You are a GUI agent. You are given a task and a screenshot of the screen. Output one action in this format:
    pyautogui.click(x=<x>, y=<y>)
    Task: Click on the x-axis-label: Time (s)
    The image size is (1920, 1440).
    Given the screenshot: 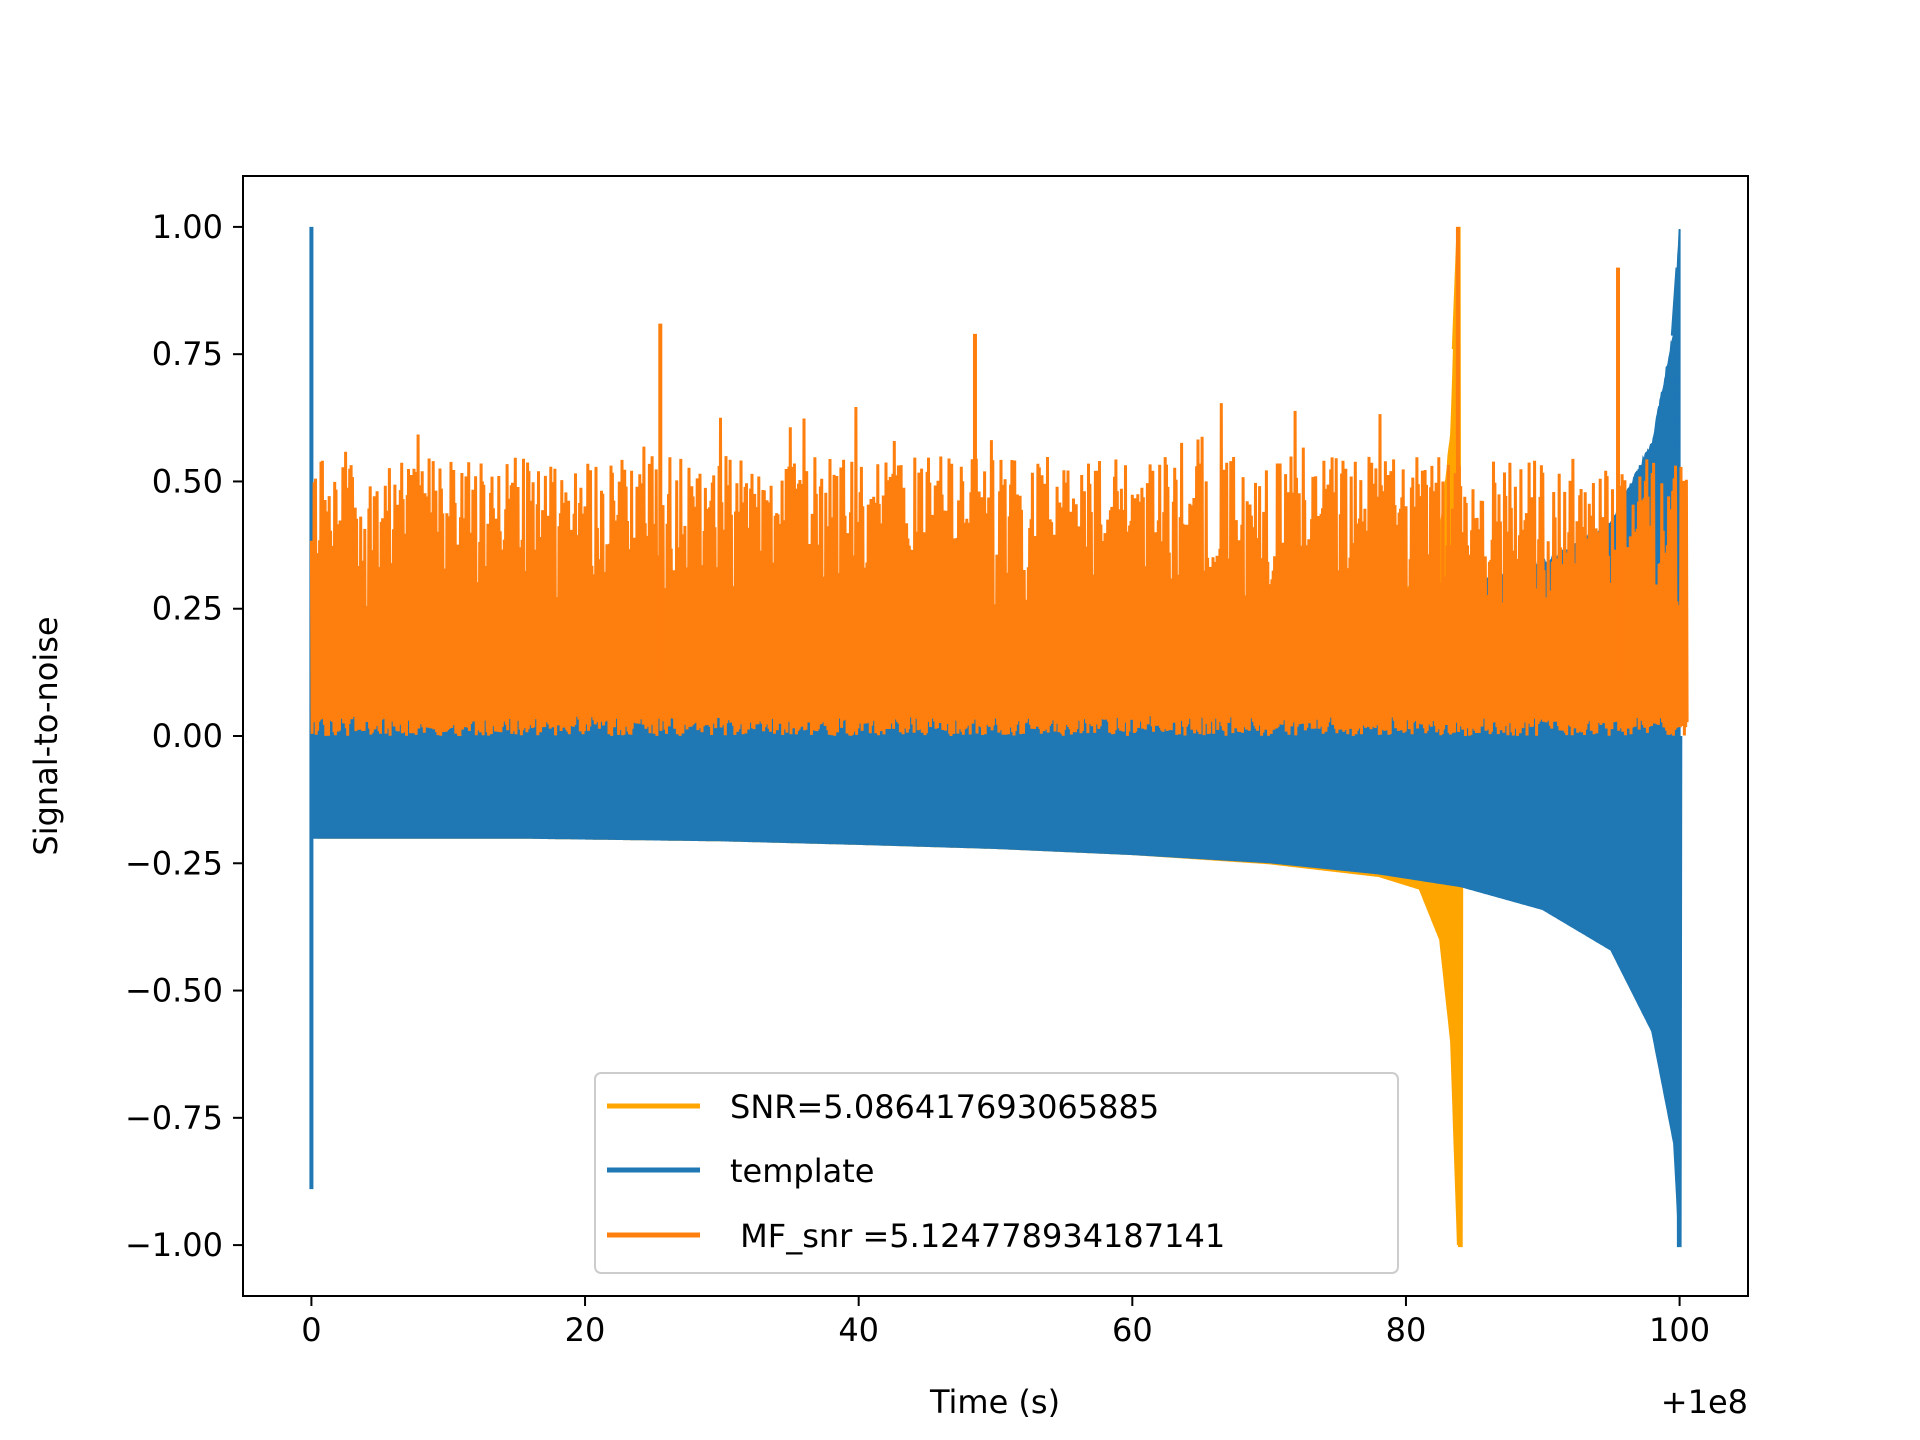 What is the action you would take?
    pyautogui.click(x=994, y=1402)
    